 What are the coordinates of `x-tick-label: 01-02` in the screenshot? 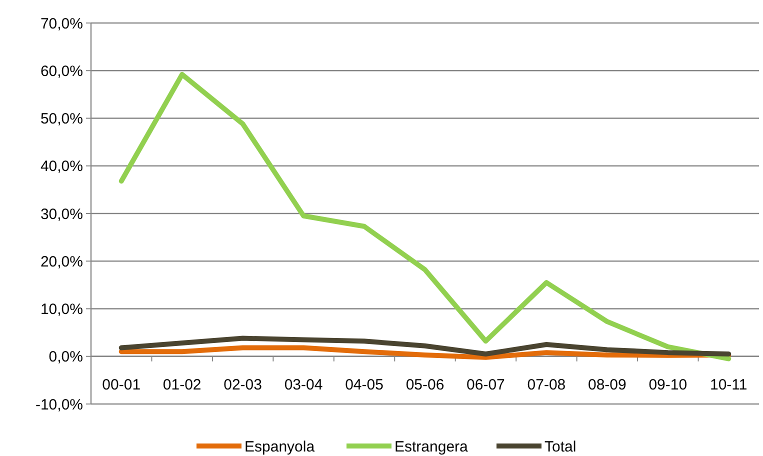 It's located at (182, 385).